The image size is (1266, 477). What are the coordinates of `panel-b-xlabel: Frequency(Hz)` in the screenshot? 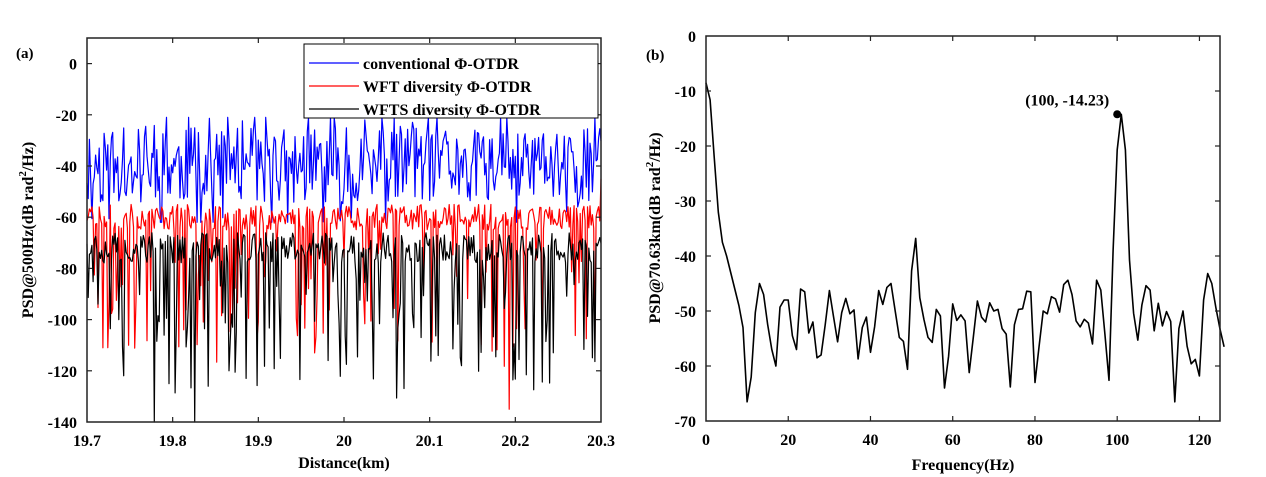 It's located at (963, 465).